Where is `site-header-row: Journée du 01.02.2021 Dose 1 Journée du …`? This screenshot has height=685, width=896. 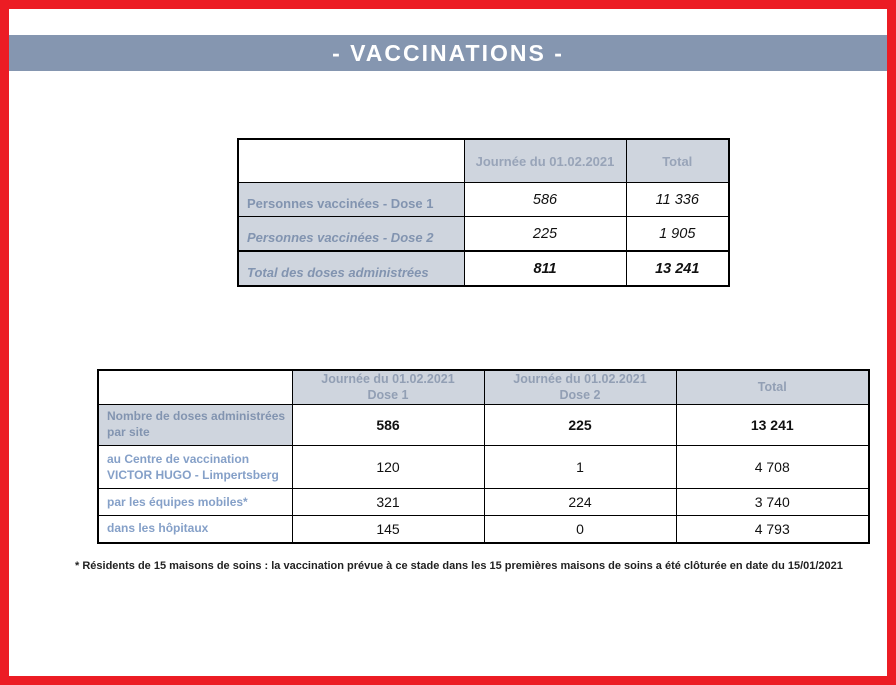 site-header-row: Journée du 01.02.2021 Dose 1 Journée du … is located at coordinates (483, 387).